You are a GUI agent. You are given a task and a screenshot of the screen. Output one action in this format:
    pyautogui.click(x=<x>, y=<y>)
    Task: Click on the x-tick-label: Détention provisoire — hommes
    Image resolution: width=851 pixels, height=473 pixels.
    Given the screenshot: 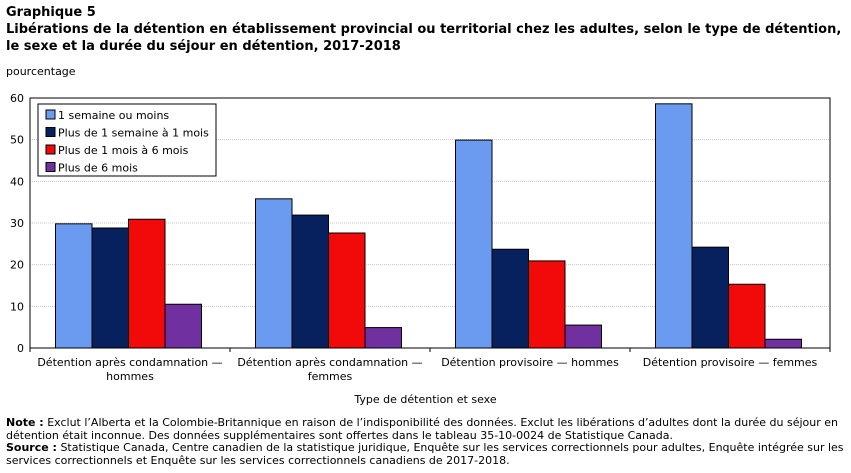 What is the action you would take?
    pyautogui.click(x=530, y=362)
    